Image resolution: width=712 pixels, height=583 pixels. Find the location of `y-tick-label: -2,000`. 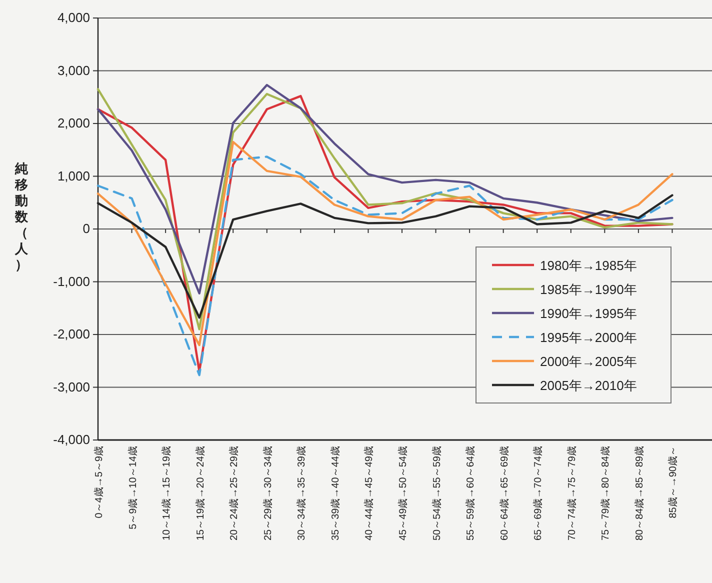

y-tick-label: -2,000 is located at coordinates (71, 334).